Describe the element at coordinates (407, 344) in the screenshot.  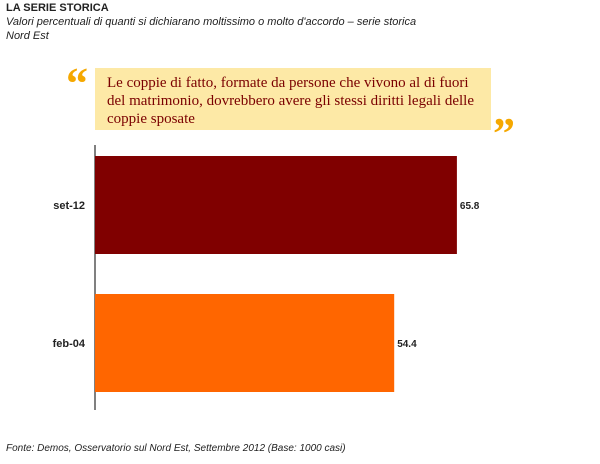
I see `value-label-feb-04: 54.4` at that location.